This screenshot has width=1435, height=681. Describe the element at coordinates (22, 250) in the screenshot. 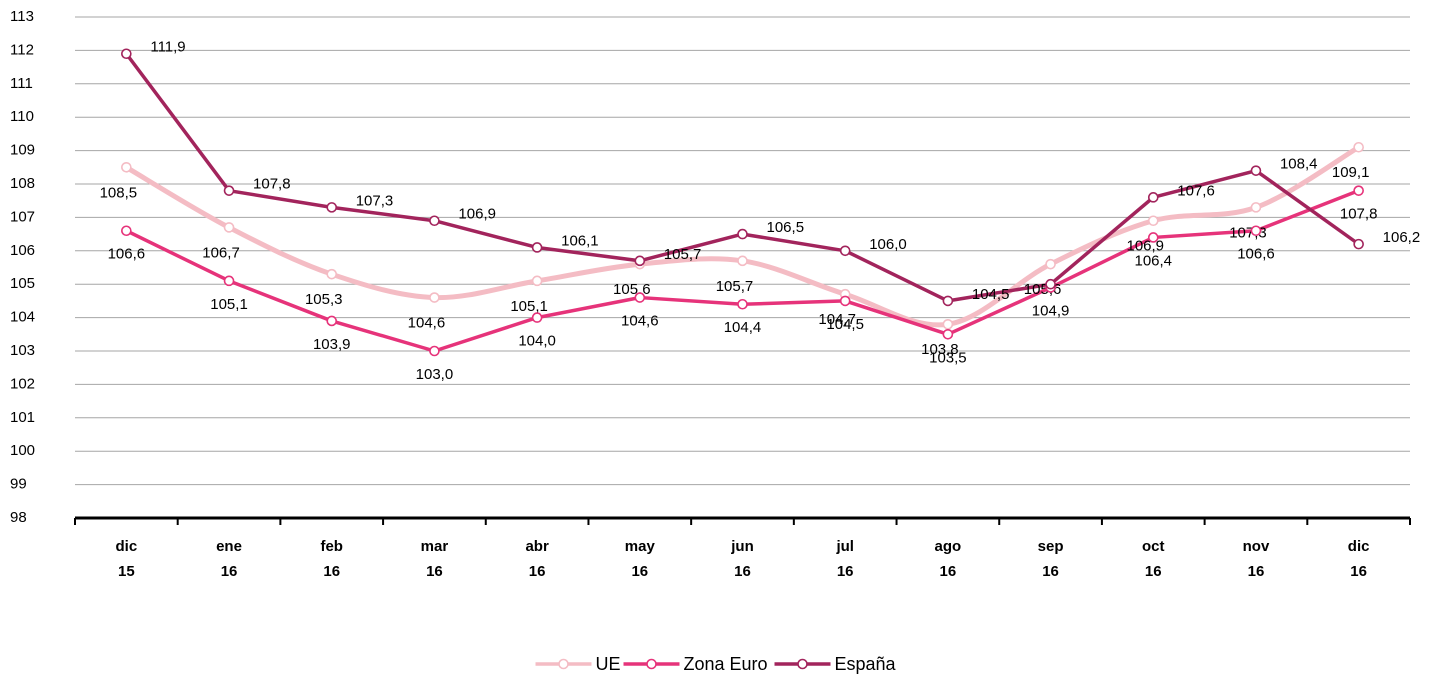

I see `y-tick-label: 106` at that location.